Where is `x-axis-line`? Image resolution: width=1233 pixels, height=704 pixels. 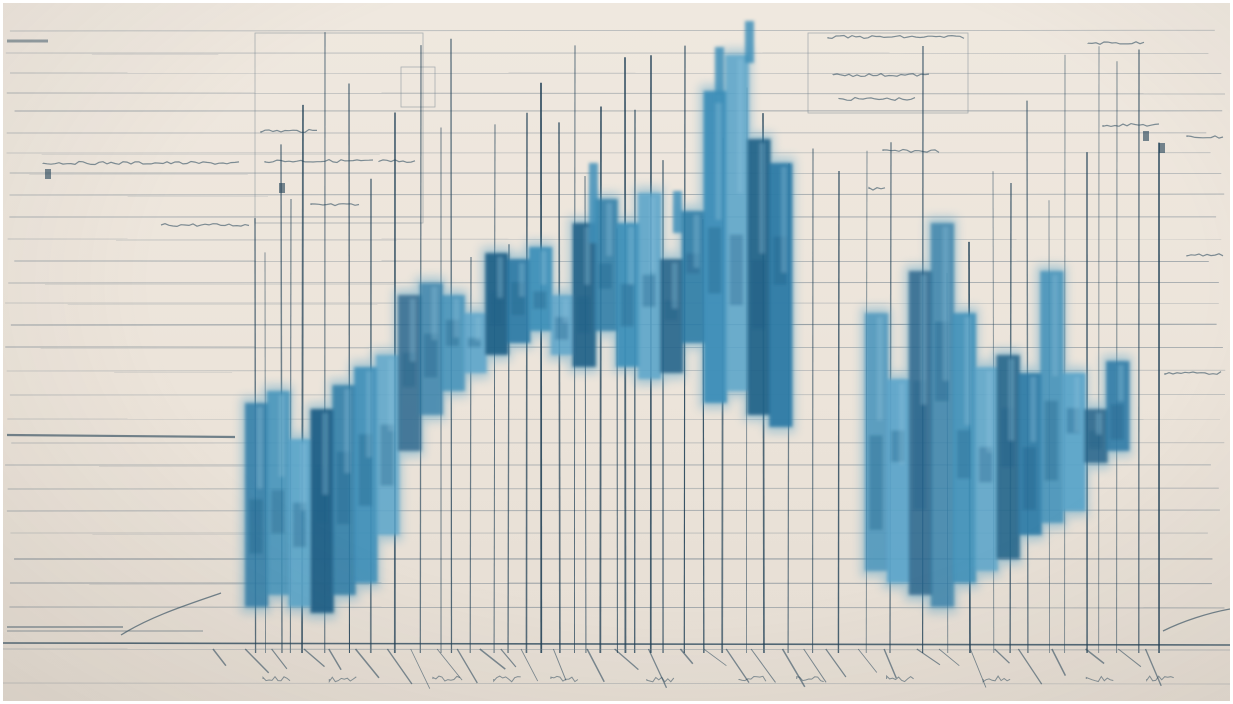 x-axis-line is located at coordinates (616, 644).